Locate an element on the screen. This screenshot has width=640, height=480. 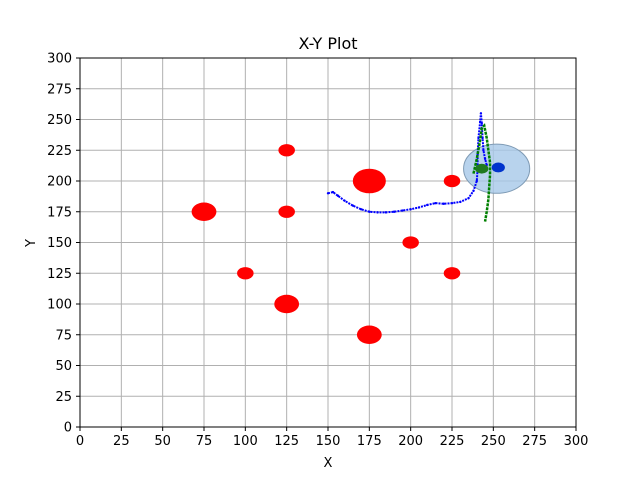
y-tick-label: 50 is located at coordinates (63, 366).